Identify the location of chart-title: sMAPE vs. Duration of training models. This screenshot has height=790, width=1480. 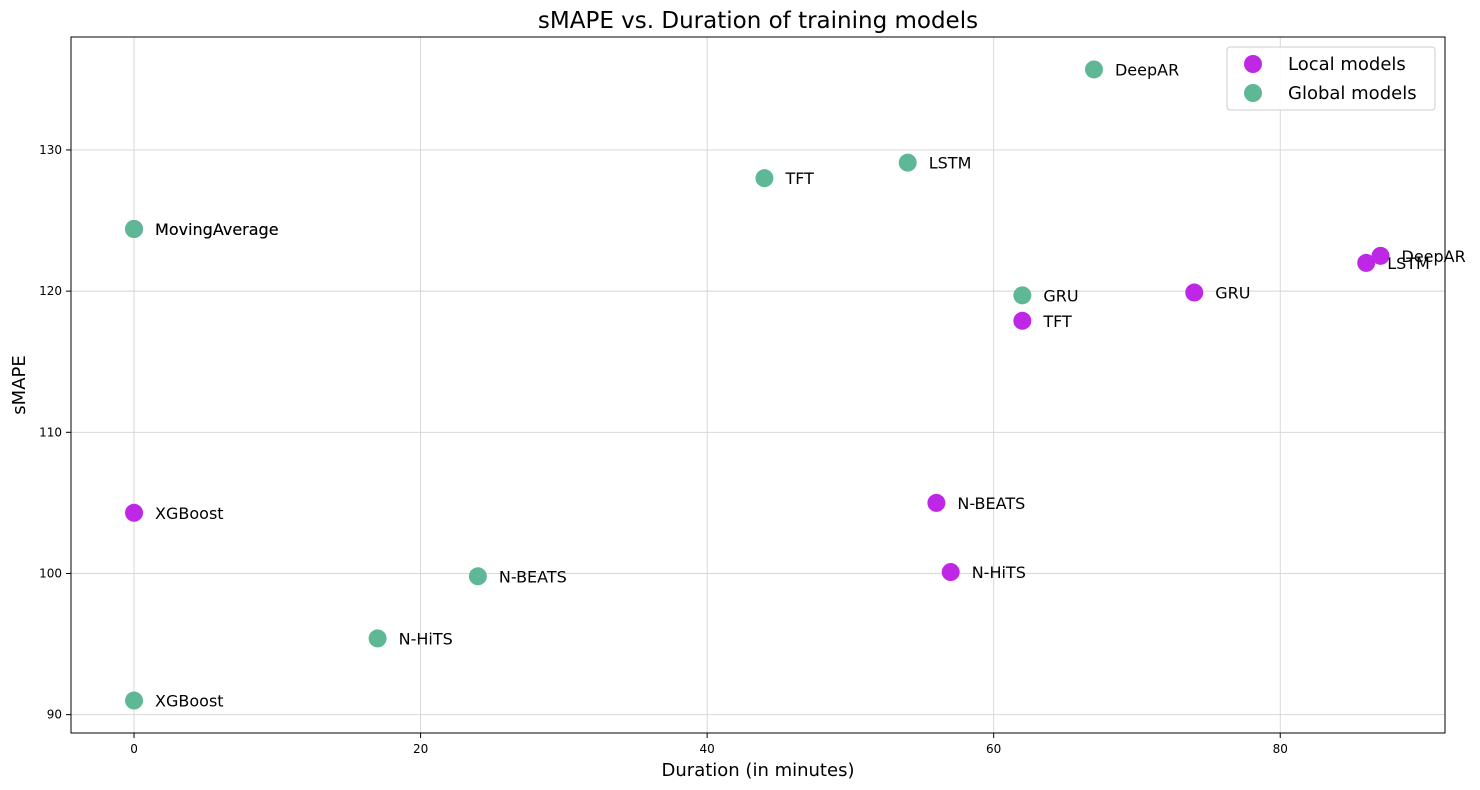
(758, 21).